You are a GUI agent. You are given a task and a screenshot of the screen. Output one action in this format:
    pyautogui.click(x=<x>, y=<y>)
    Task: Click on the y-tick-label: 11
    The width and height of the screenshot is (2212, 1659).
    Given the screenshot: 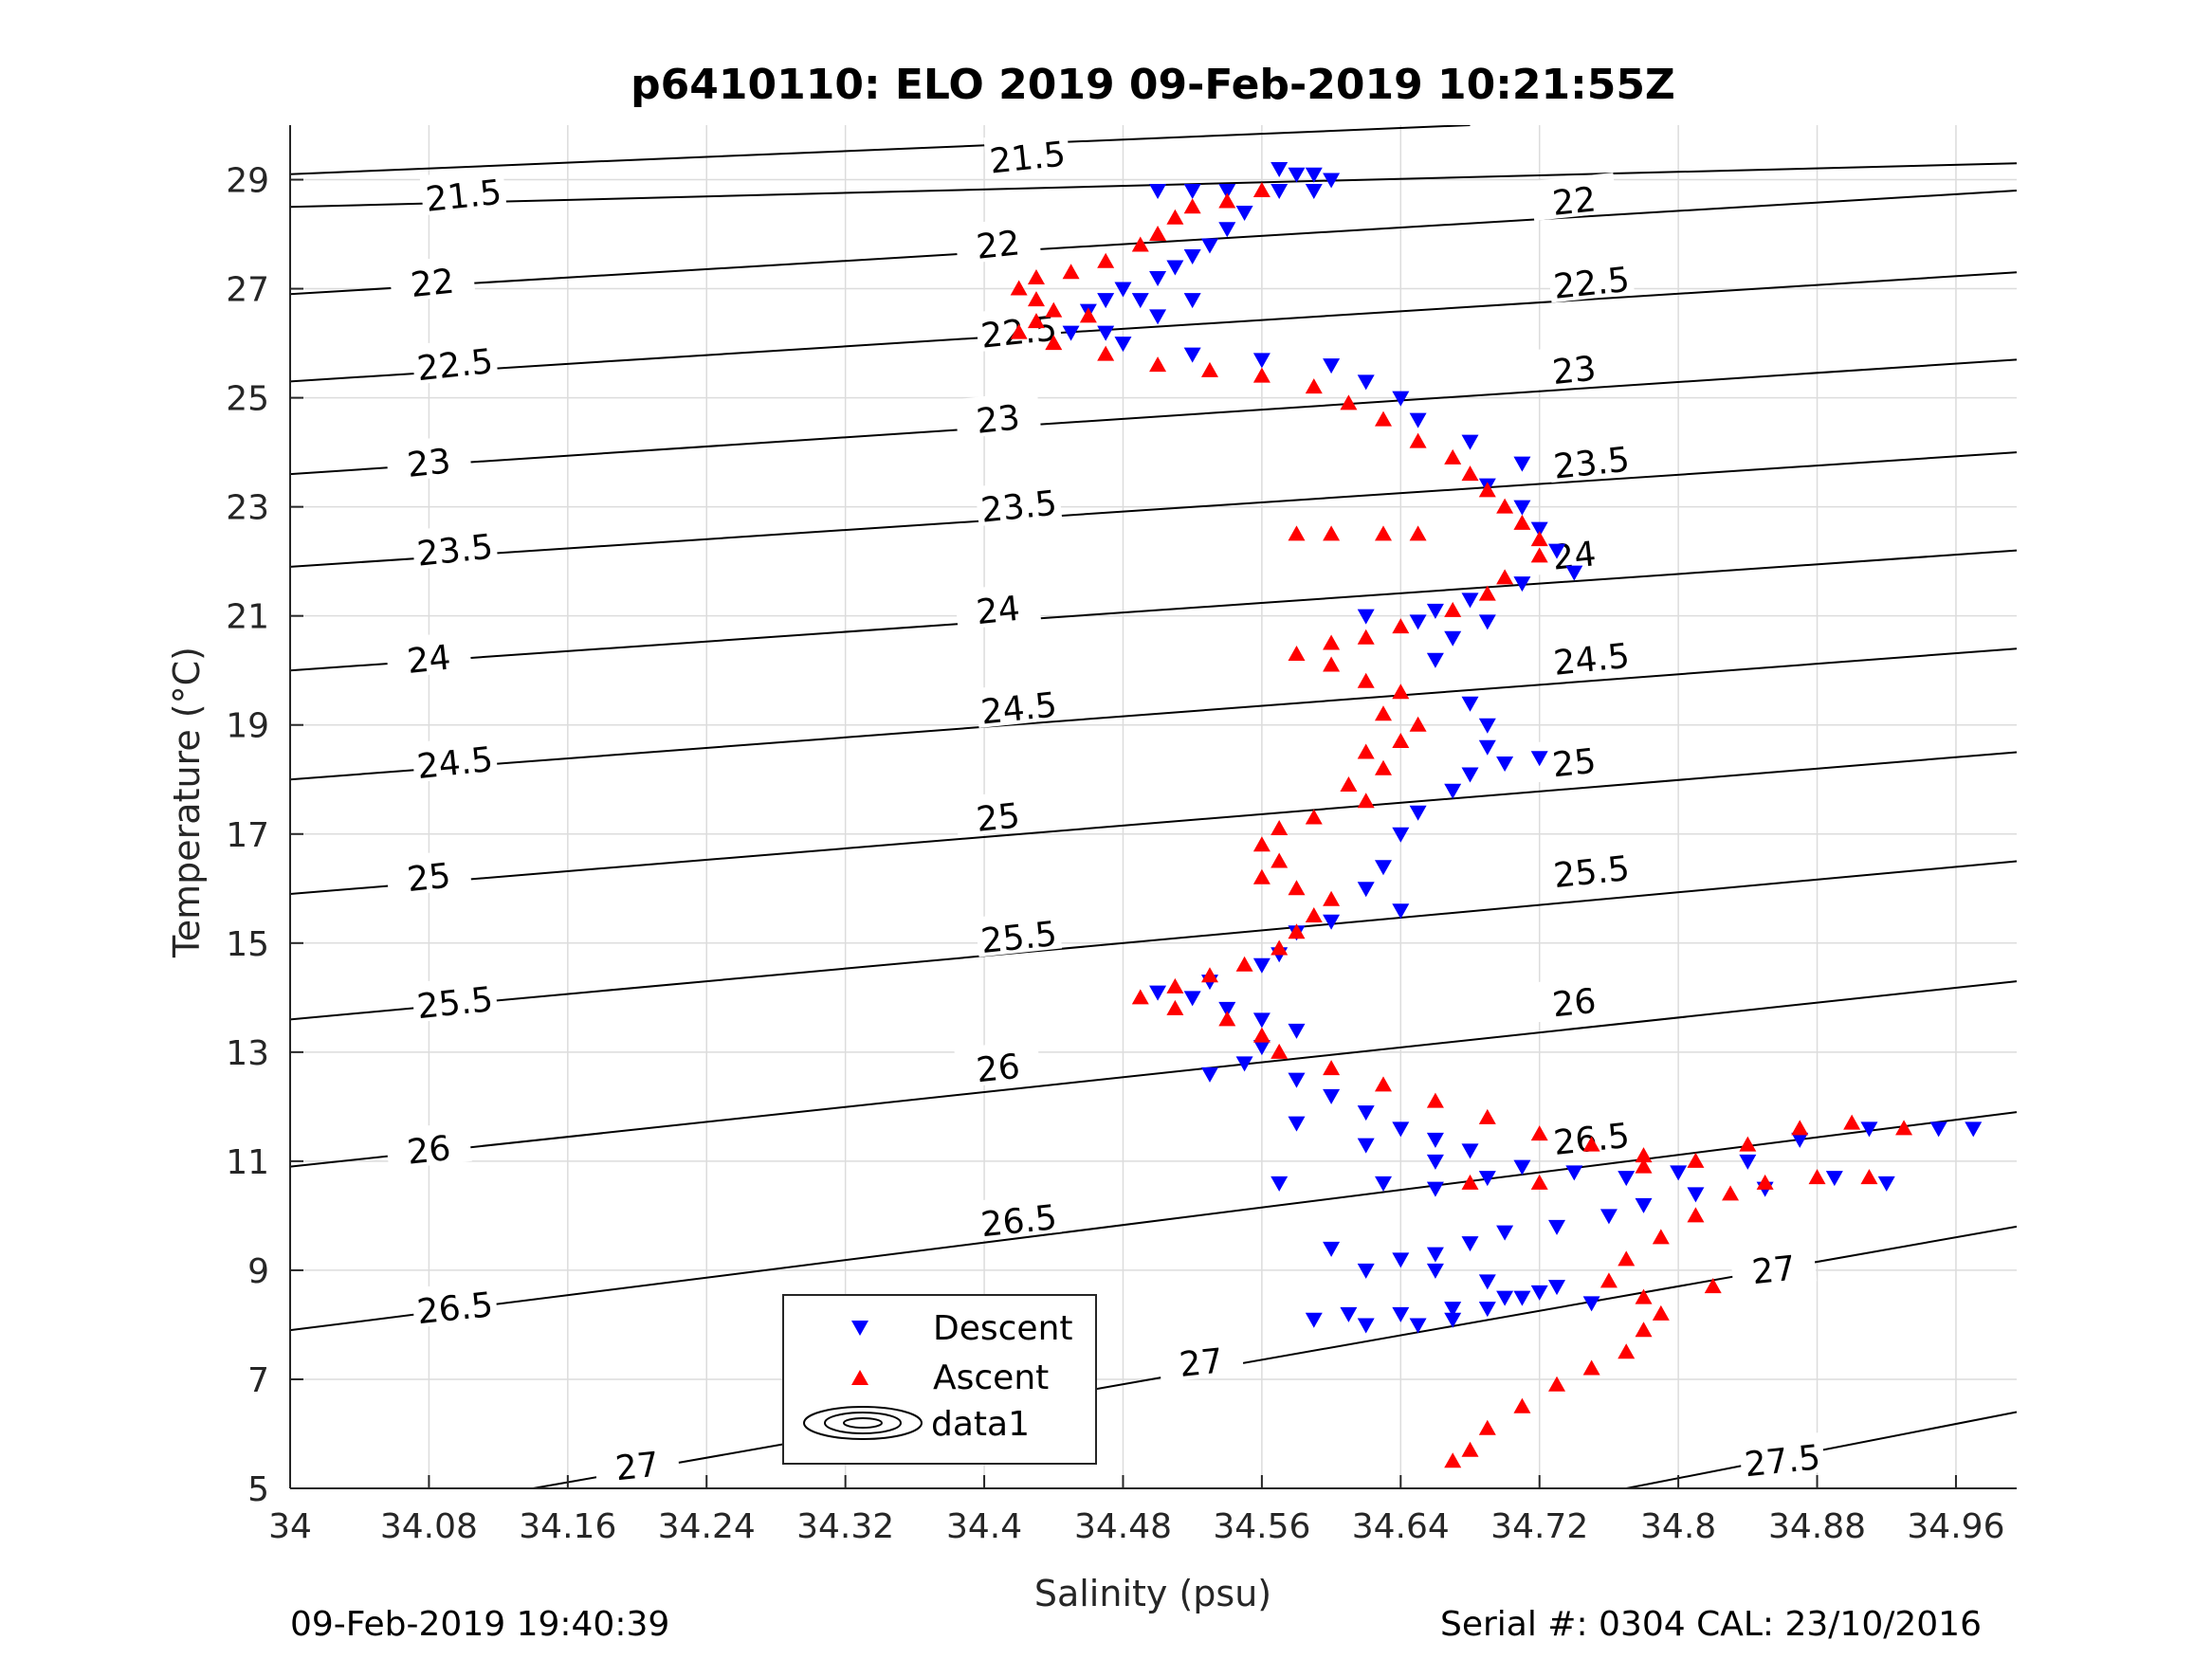 What is the action you would take?
    pyautogui.click(x=247, y=1162)
    